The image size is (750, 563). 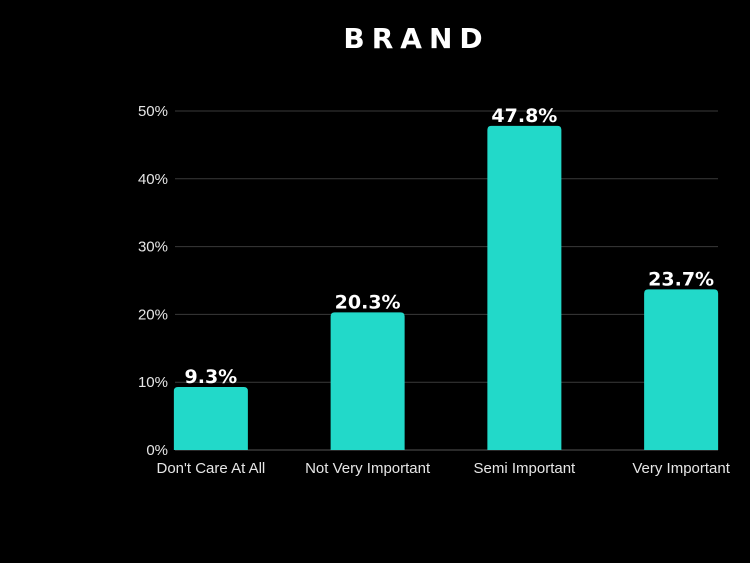 I want to click on data-label: 47.8%, so click(x=524, y=116).